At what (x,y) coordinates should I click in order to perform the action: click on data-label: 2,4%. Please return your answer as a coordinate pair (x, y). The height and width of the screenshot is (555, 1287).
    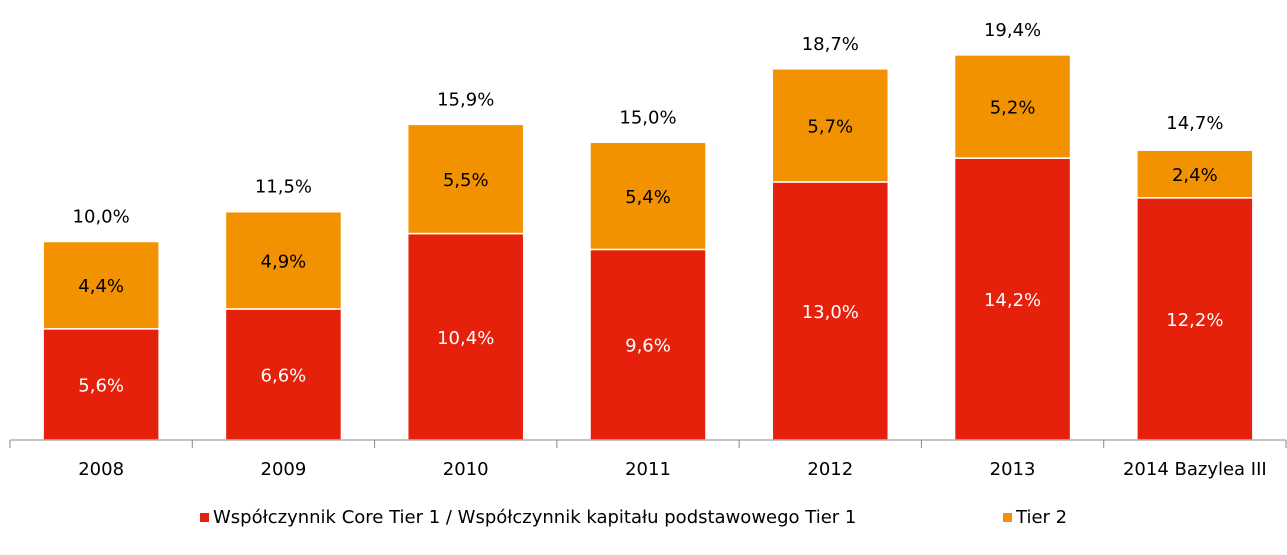
    Looking at the image, I should click on (1195, 175).